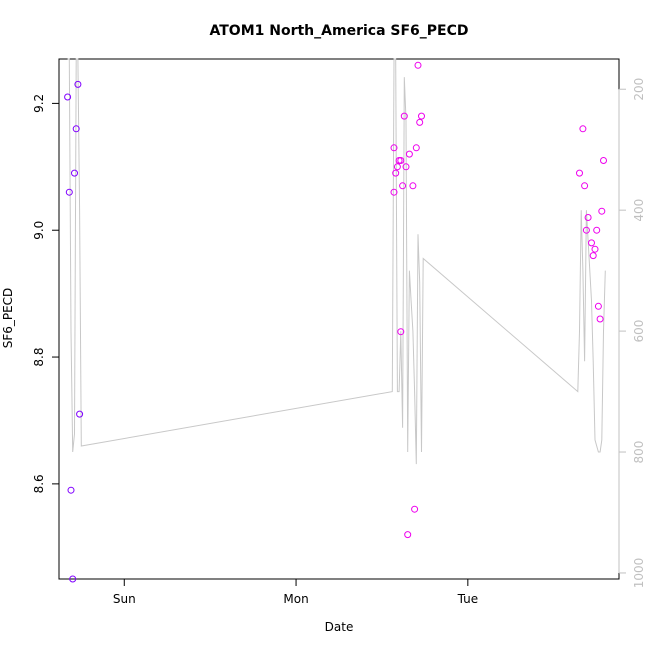 The width and height of the screenshot is (650, 650). I want to click on y2-tick-label: 400, so click(639, 210).